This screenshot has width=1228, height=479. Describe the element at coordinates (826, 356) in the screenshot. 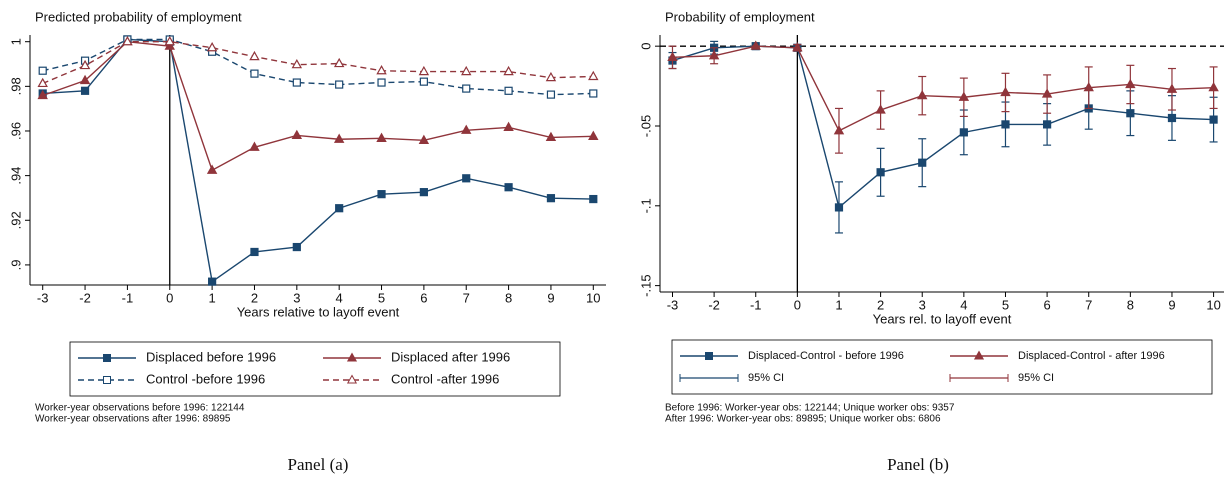

I see `legend-label: Displaced-Control - before 1996` at that location.